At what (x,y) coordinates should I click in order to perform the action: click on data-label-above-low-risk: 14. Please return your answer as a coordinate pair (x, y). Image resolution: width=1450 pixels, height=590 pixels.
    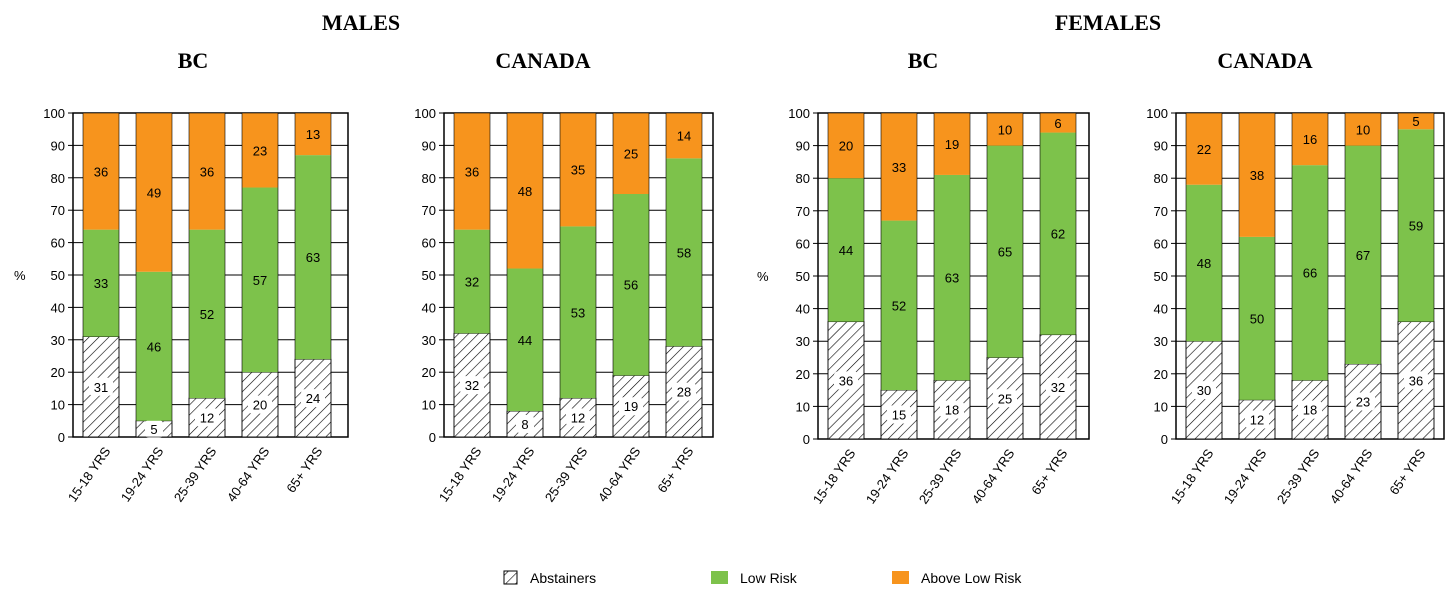
    Looking at the image, I should click on (684, 136).